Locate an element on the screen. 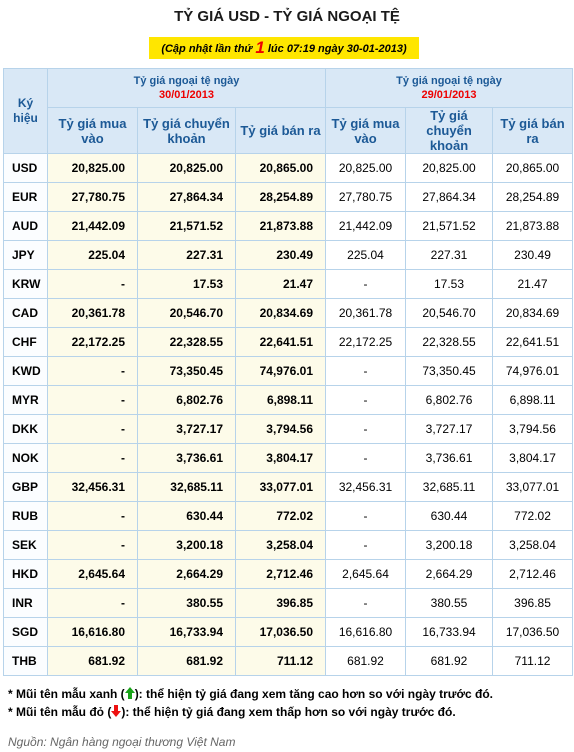  column-header: Tỷ giá chuyển khoản is located at coordinates (186, 130).